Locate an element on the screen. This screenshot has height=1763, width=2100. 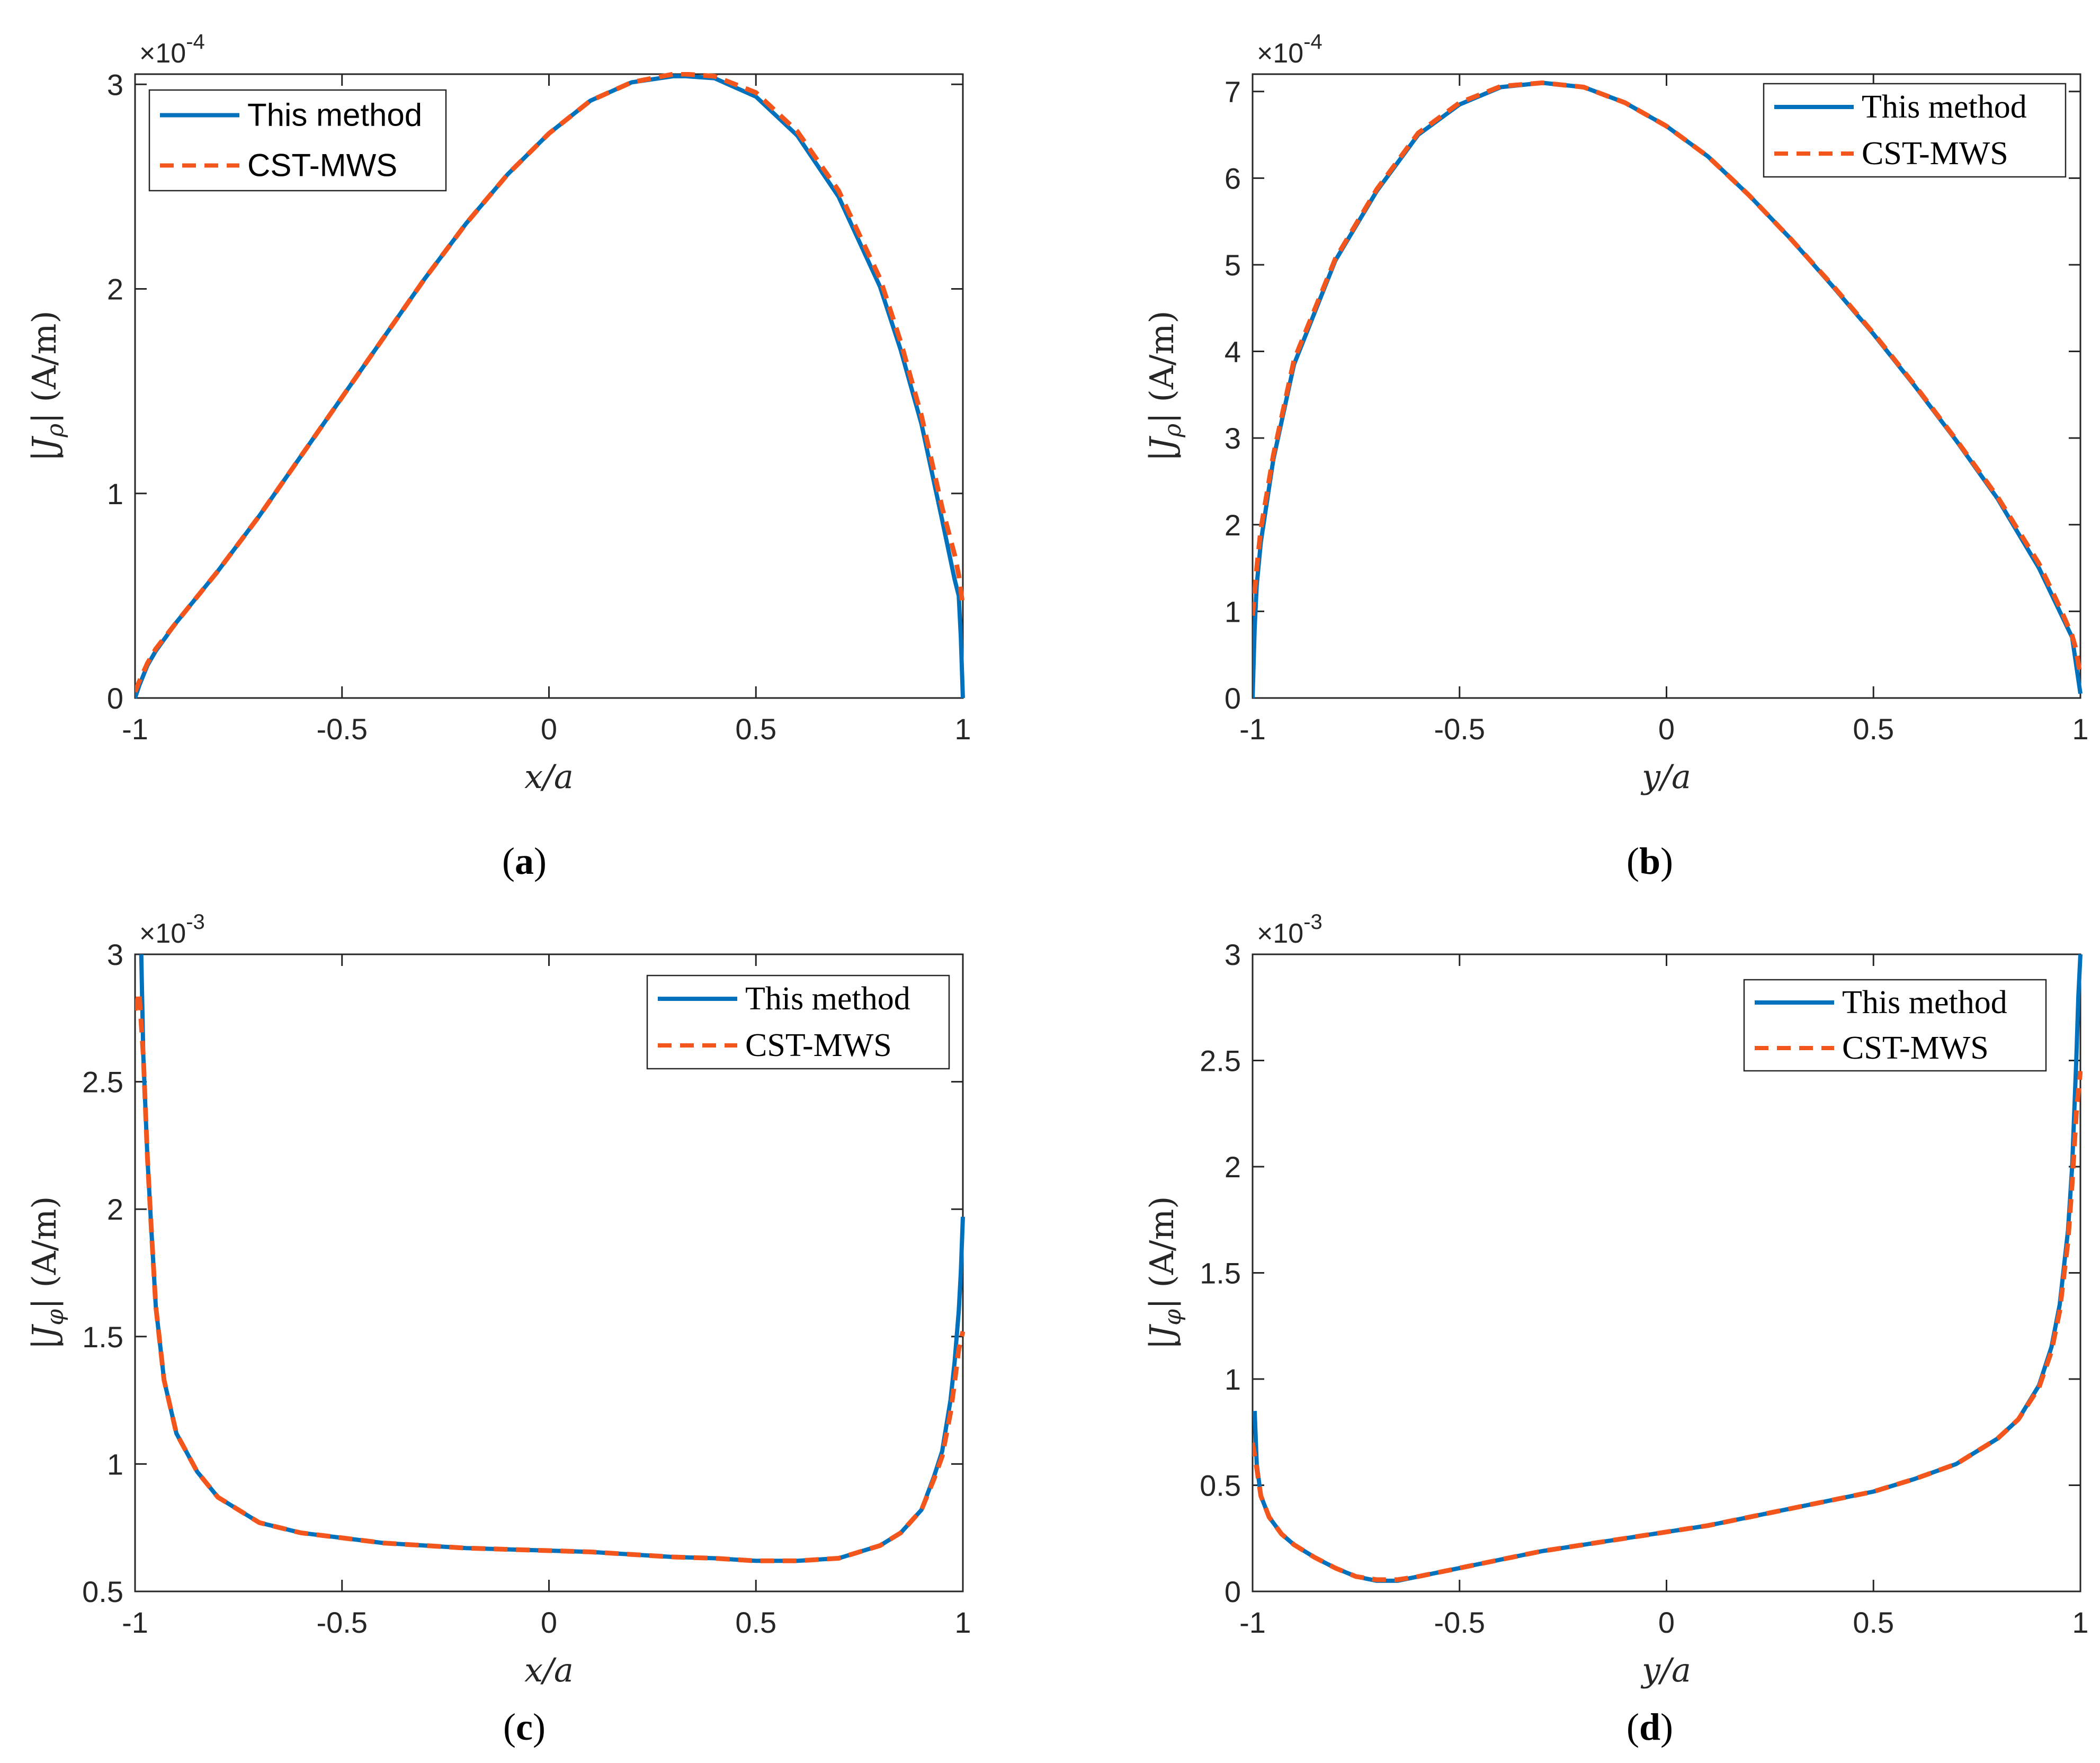
panel-caption-letter: a is located at coordinates (524, 861).